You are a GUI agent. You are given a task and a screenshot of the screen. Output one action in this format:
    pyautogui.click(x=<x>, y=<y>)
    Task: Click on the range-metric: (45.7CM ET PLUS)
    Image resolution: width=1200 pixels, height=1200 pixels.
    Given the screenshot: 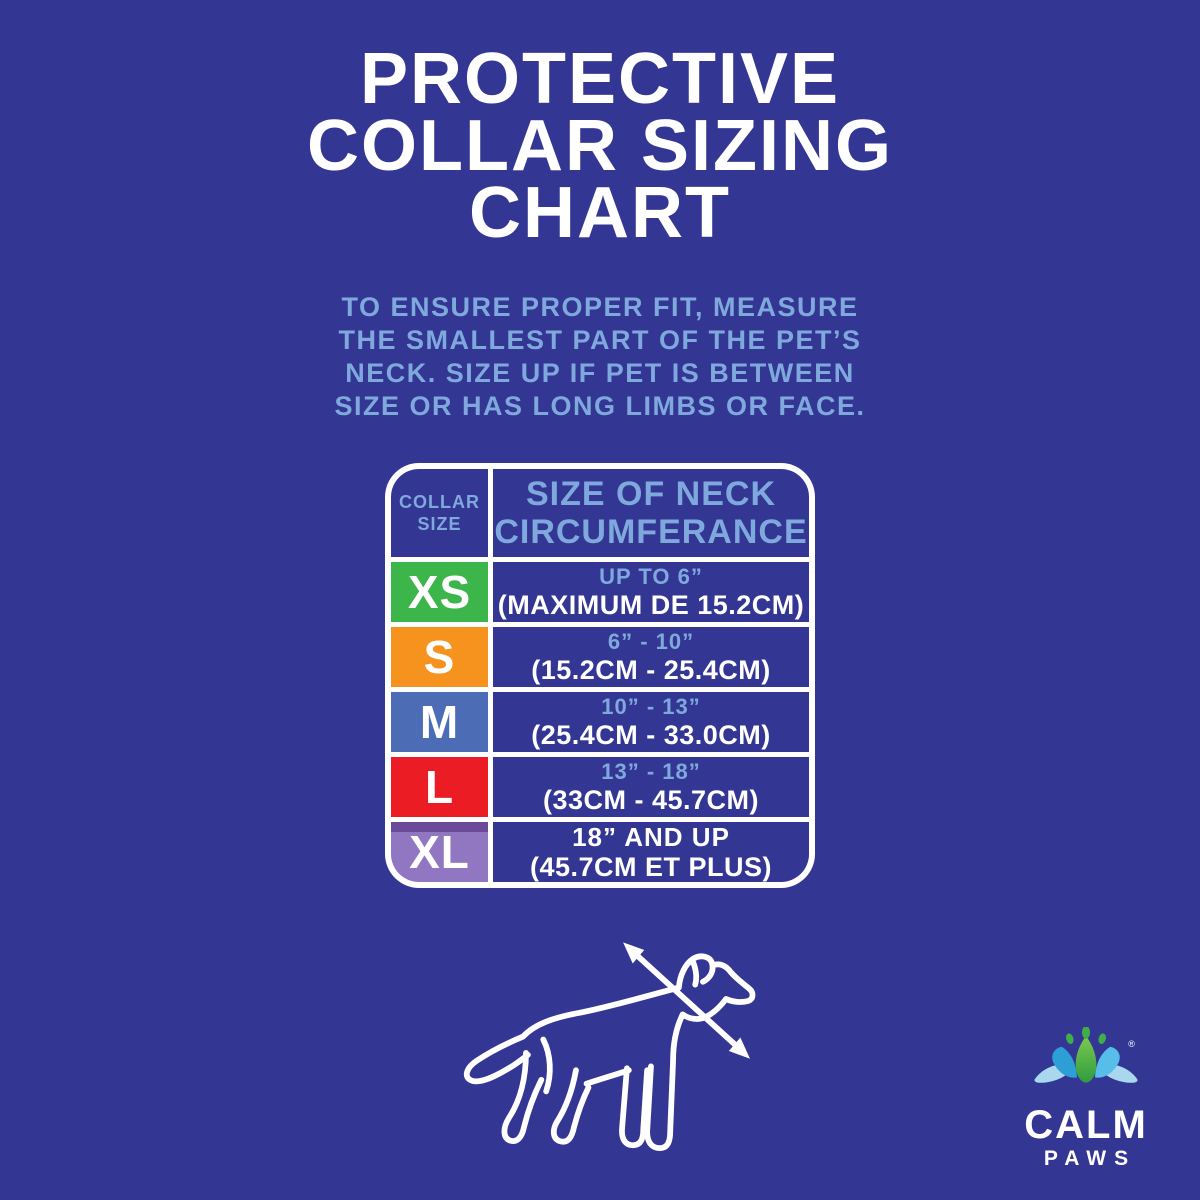 What is the action you would take?
    pyautogui.click(x=651, y=866)
    